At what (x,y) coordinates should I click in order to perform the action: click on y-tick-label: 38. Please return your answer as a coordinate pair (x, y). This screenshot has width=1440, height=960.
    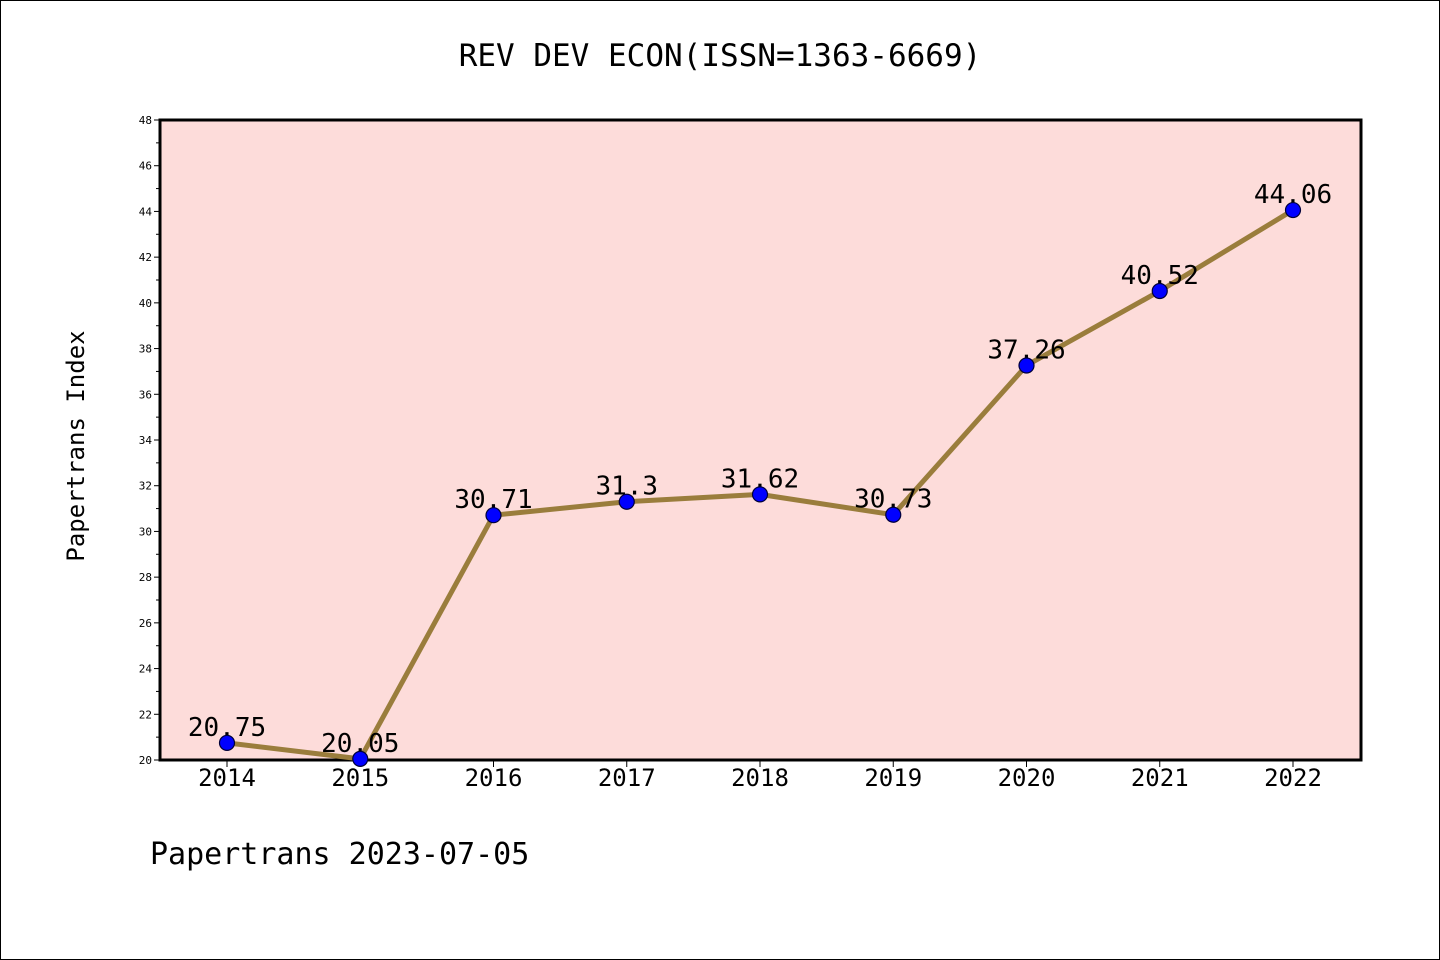
    Looking at the image, I should click on (145, 349).